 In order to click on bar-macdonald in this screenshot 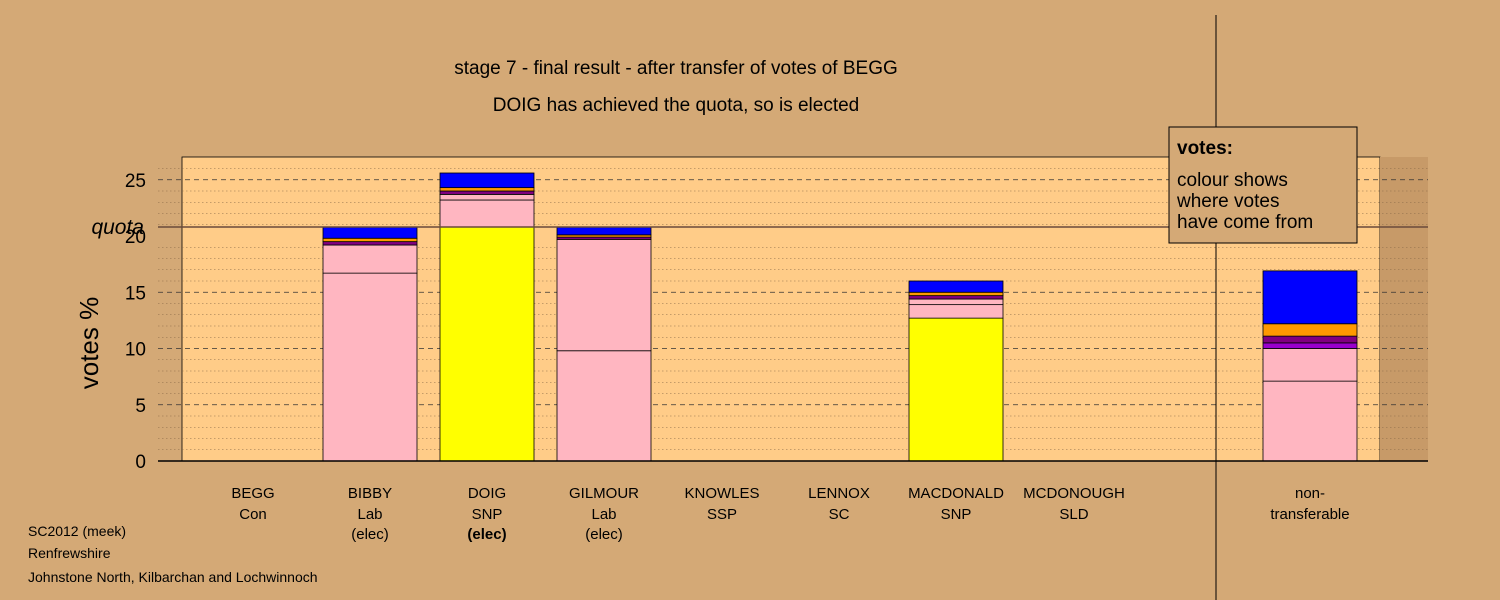, I will do `click(956, 371)`.